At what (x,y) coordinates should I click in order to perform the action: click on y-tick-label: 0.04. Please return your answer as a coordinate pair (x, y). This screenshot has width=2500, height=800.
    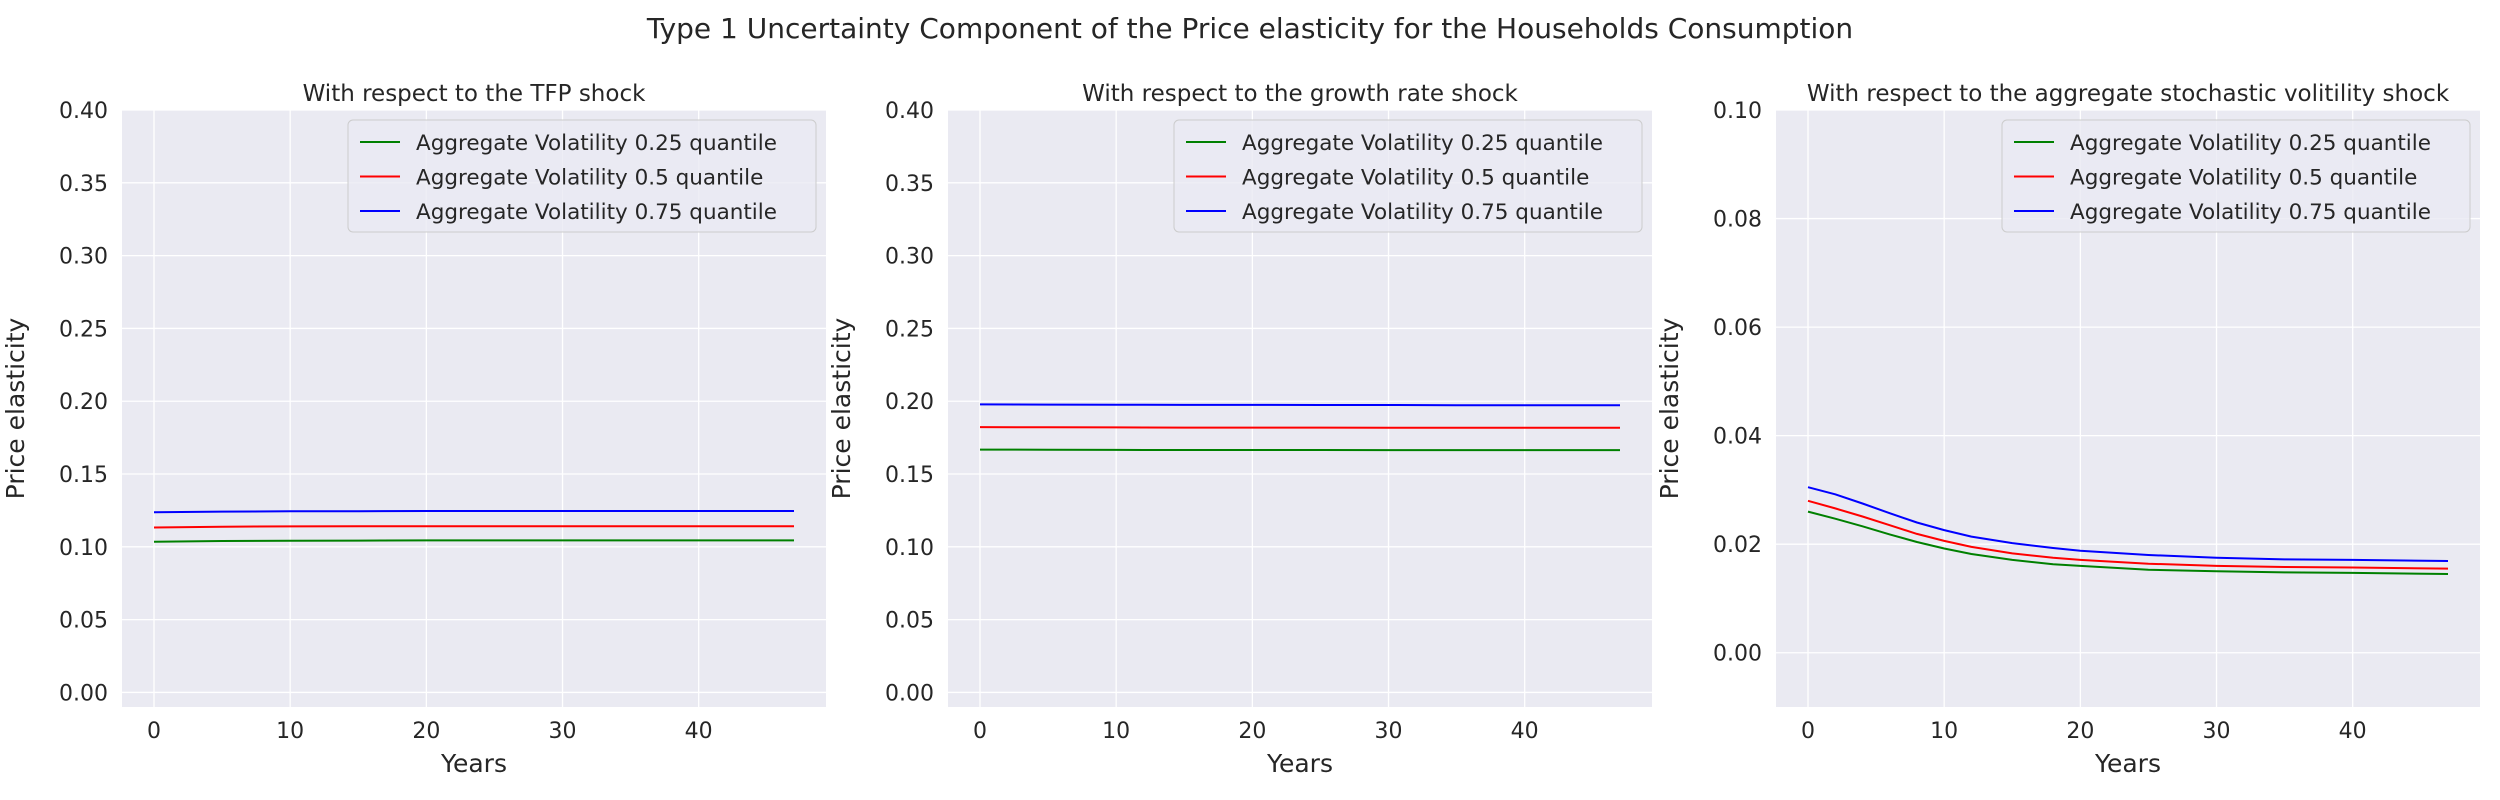
    Looking at the image, I should click on (1737, 437).